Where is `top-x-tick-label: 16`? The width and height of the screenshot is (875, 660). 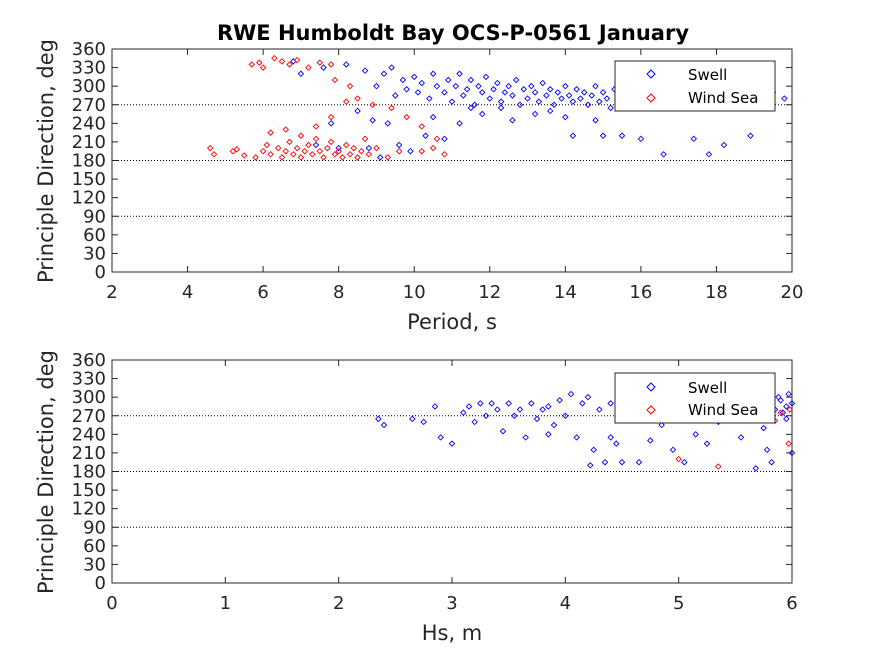 top-x-tick-label: 16 is located at coordinates (640, 292).